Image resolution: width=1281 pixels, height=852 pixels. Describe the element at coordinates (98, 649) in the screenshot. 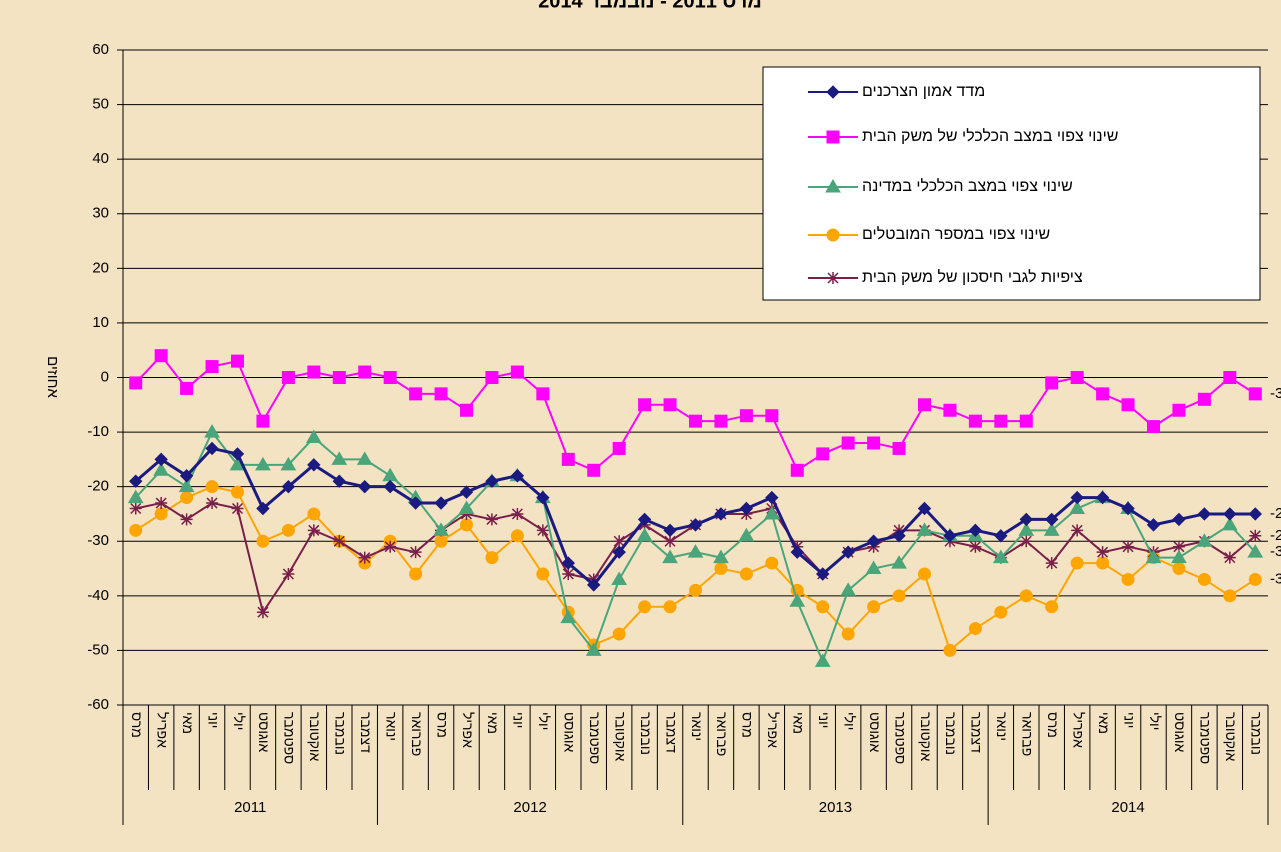

I see `y-tick-label: -50` at that location.